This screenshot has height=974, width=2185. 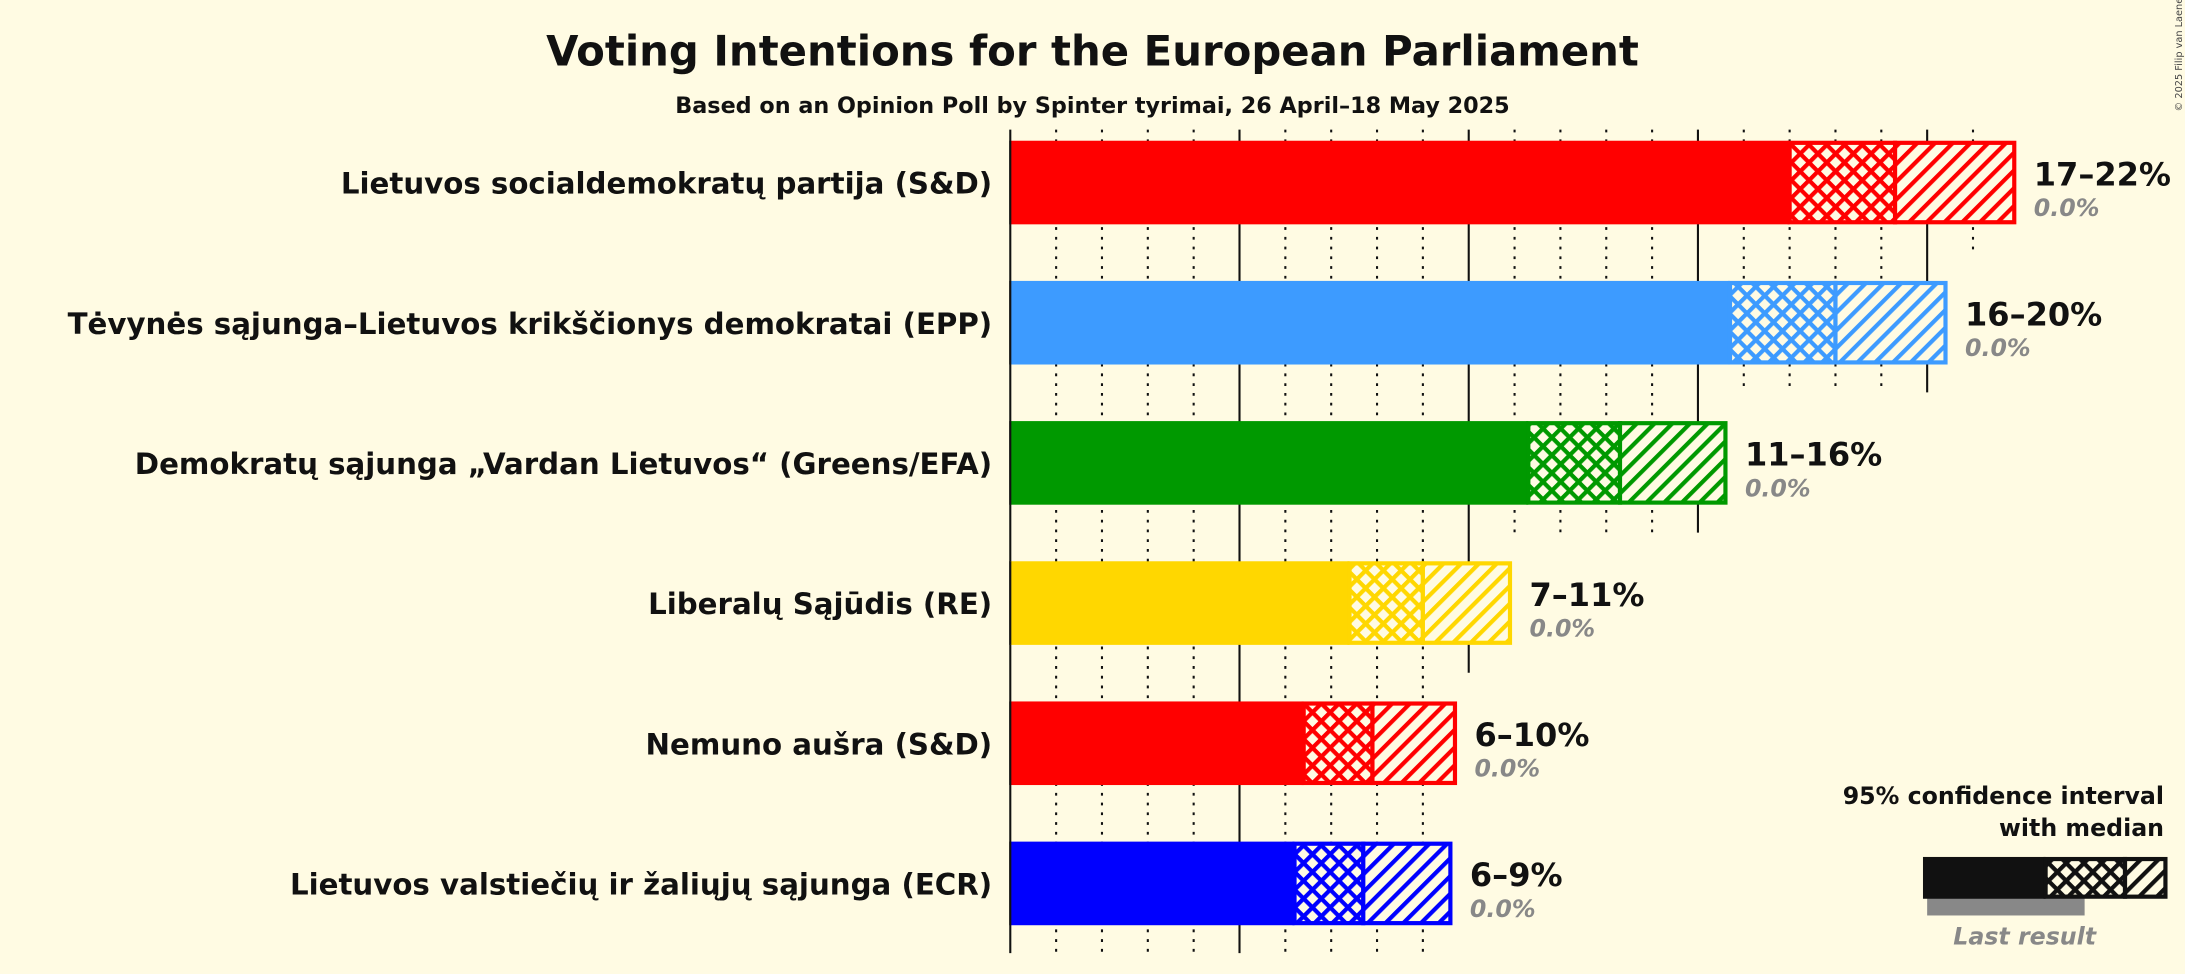 What do you see at coordinates (2033, 315) in the screenshot?
I see `range-label: 16–20%` at bounding box center [2033, 315].